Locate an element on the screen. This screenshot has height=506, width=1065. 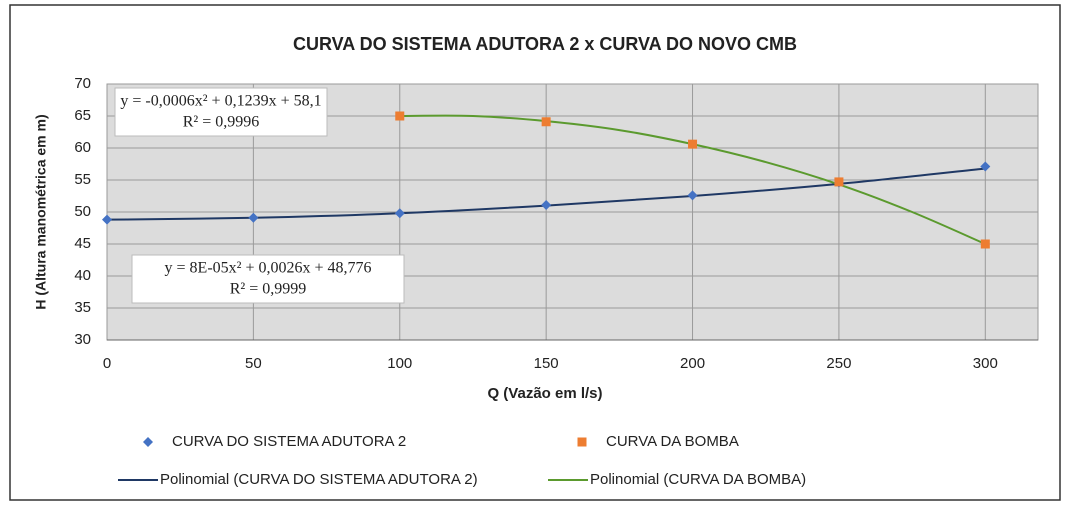
legend-label: Polinomial (CURVA DA BOMBA) is located at coordinates (698, 479).